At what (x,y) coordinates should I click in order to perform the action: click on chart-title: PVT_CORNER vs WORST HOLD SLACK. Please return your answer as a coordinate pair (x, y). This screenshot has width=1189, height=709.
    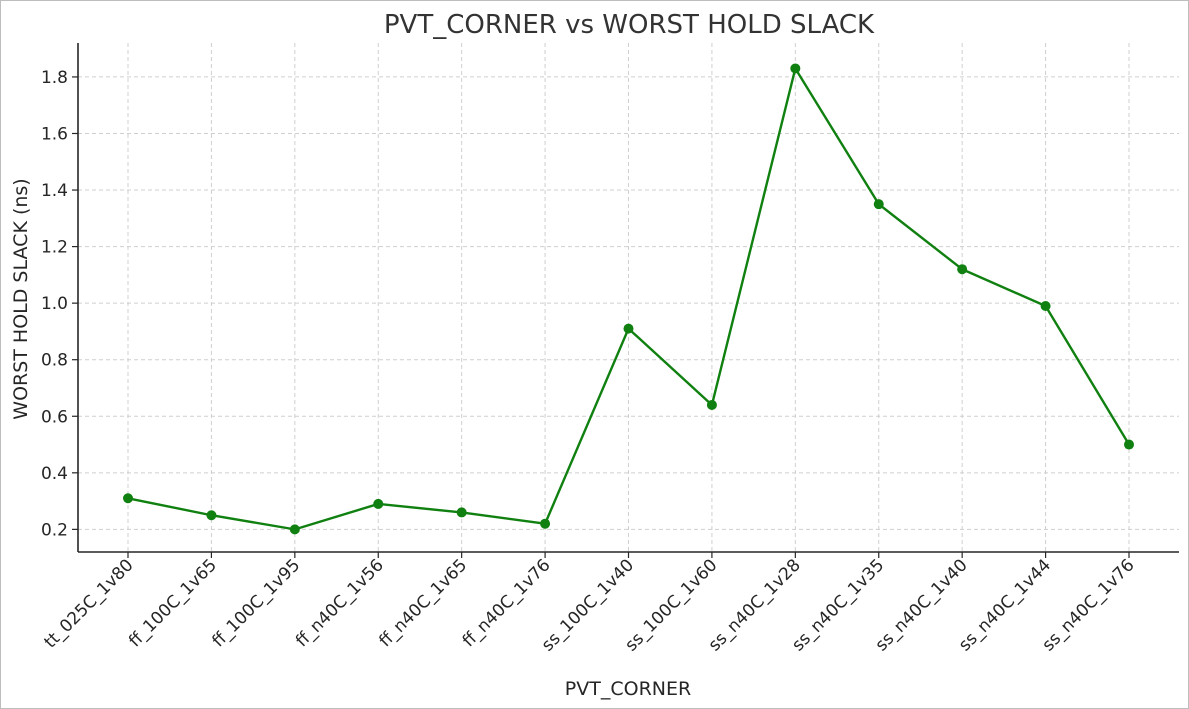
    Looking at the image, I should click on (629, 25).